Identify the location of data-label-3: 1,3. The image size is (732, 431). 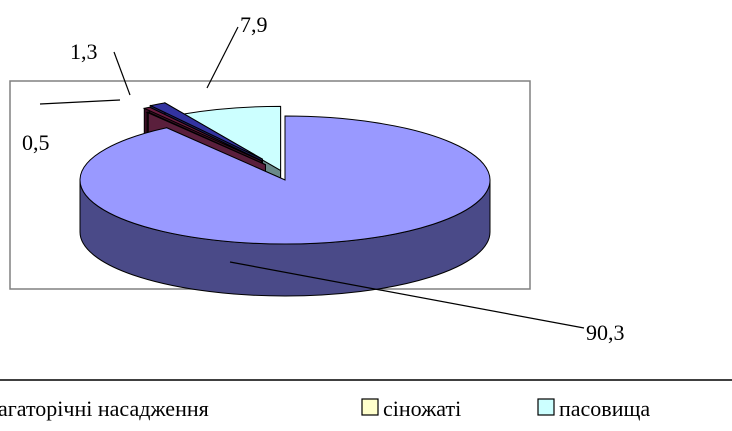
(84, 51).